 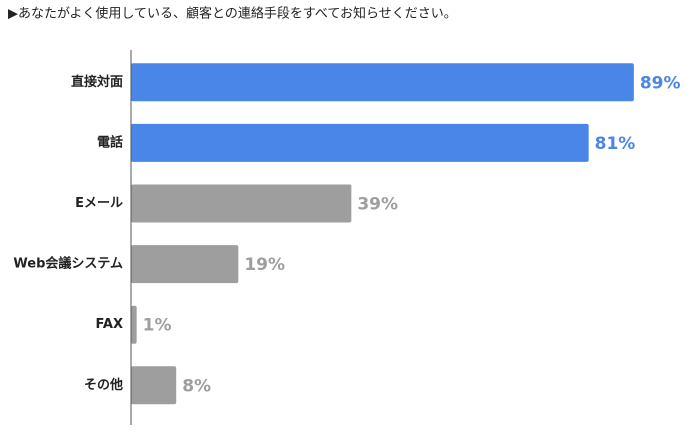 What do you see at coordinates (110, 142) in the screenshot?
I see `y-tick-label: 電話` at bounding box center [110, 142].